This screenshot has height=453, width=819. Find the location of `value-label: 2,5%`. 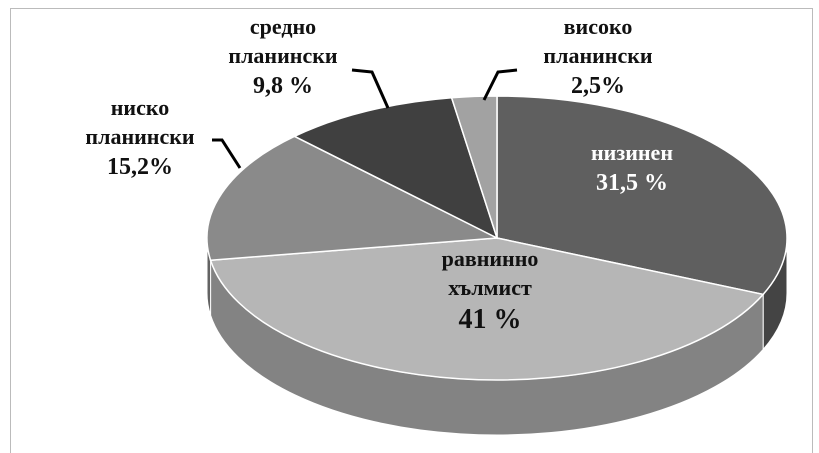

value-label: 2,5% is located at coordinates (598, 86).